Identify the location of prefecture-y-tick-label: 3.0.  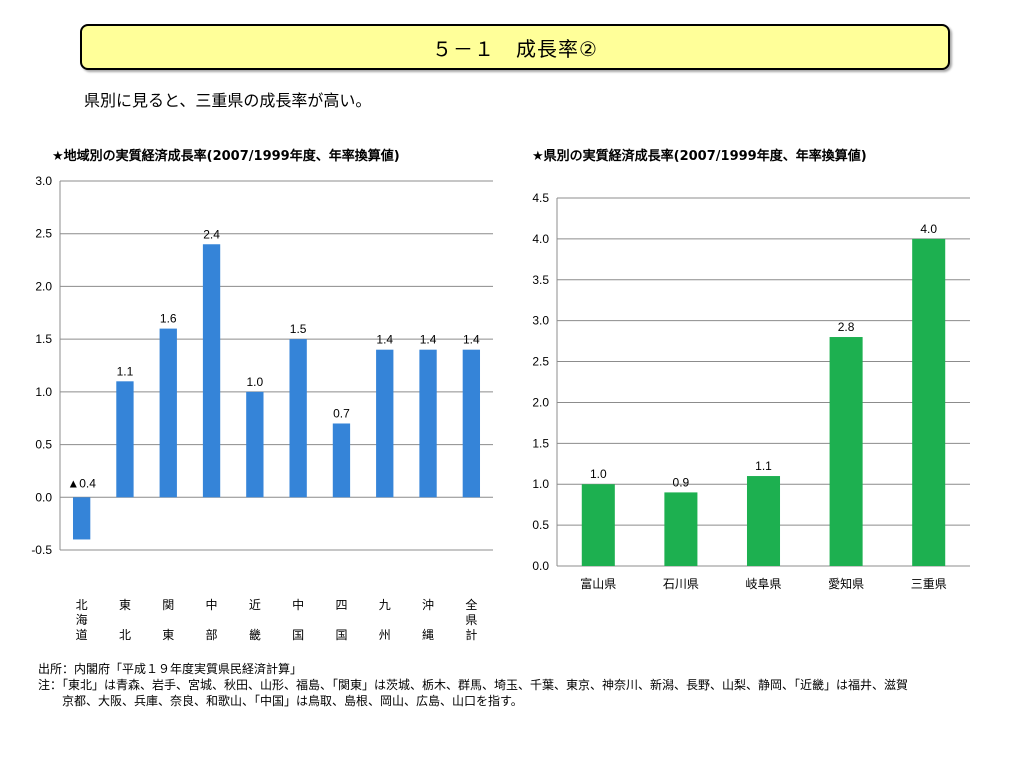
(540, 321).